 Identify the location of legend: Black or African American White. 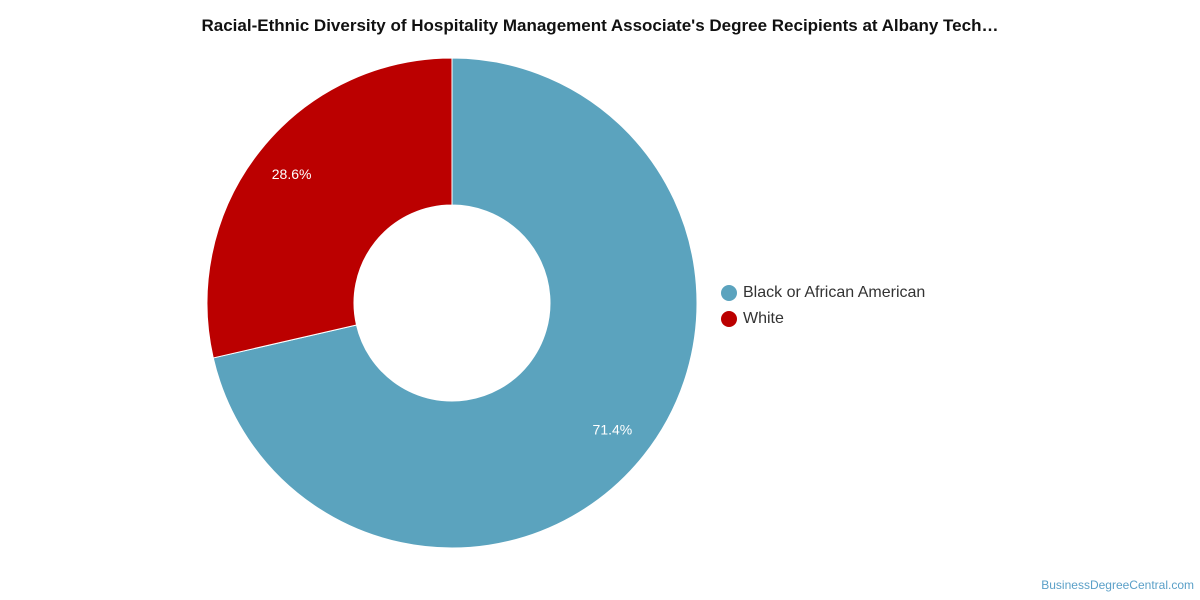
(823, 306).